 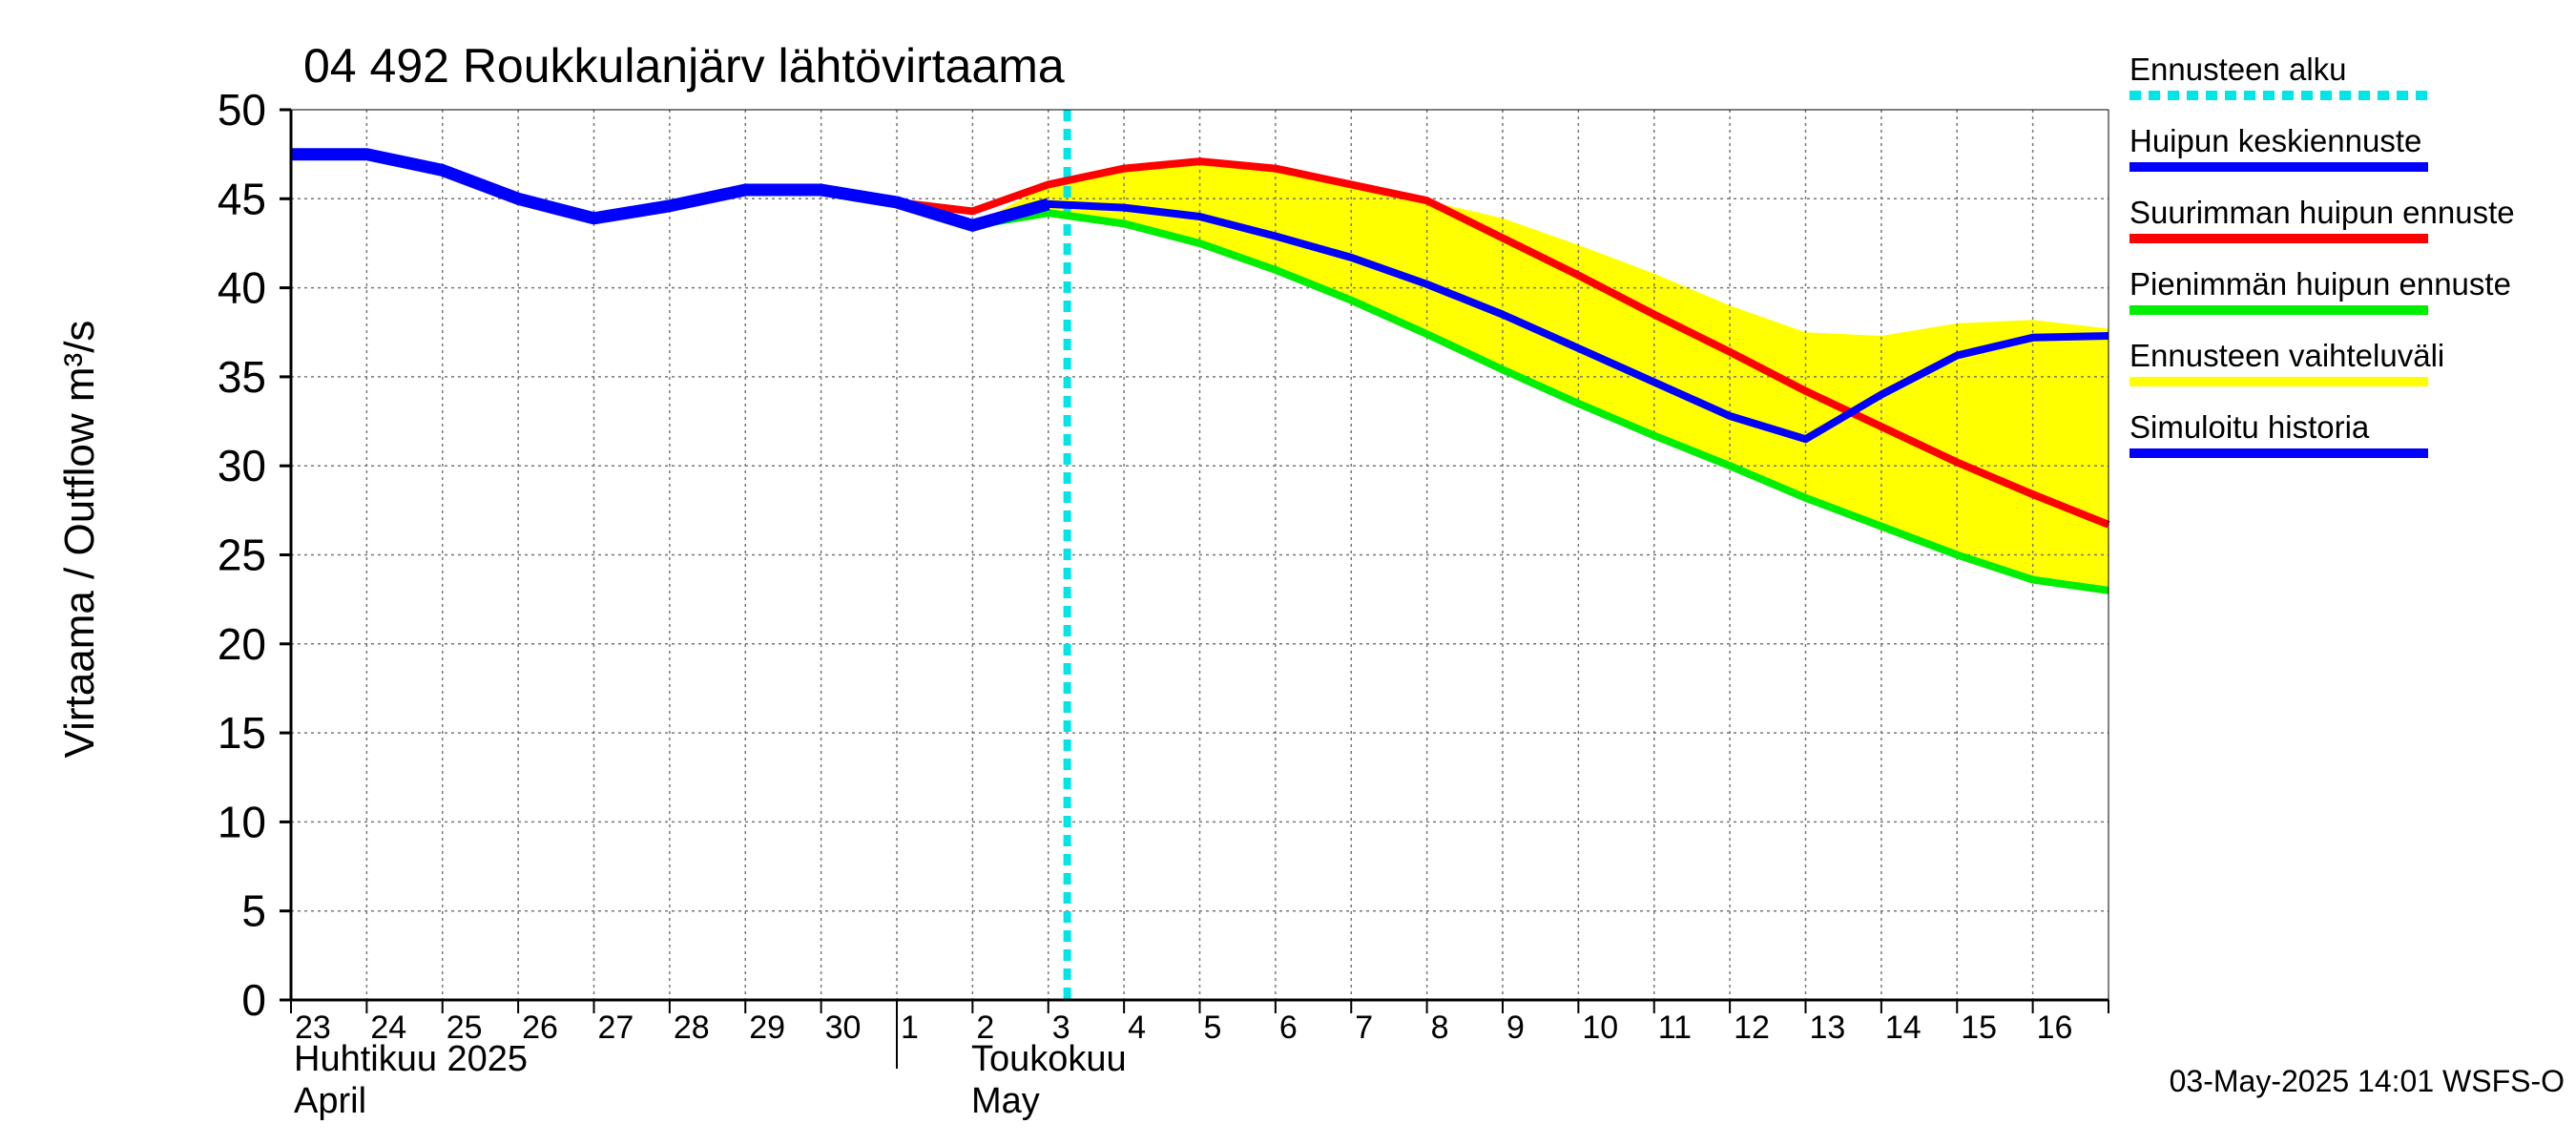 I want to click on x-tick-label: 27, so click(x=616, y=1028).